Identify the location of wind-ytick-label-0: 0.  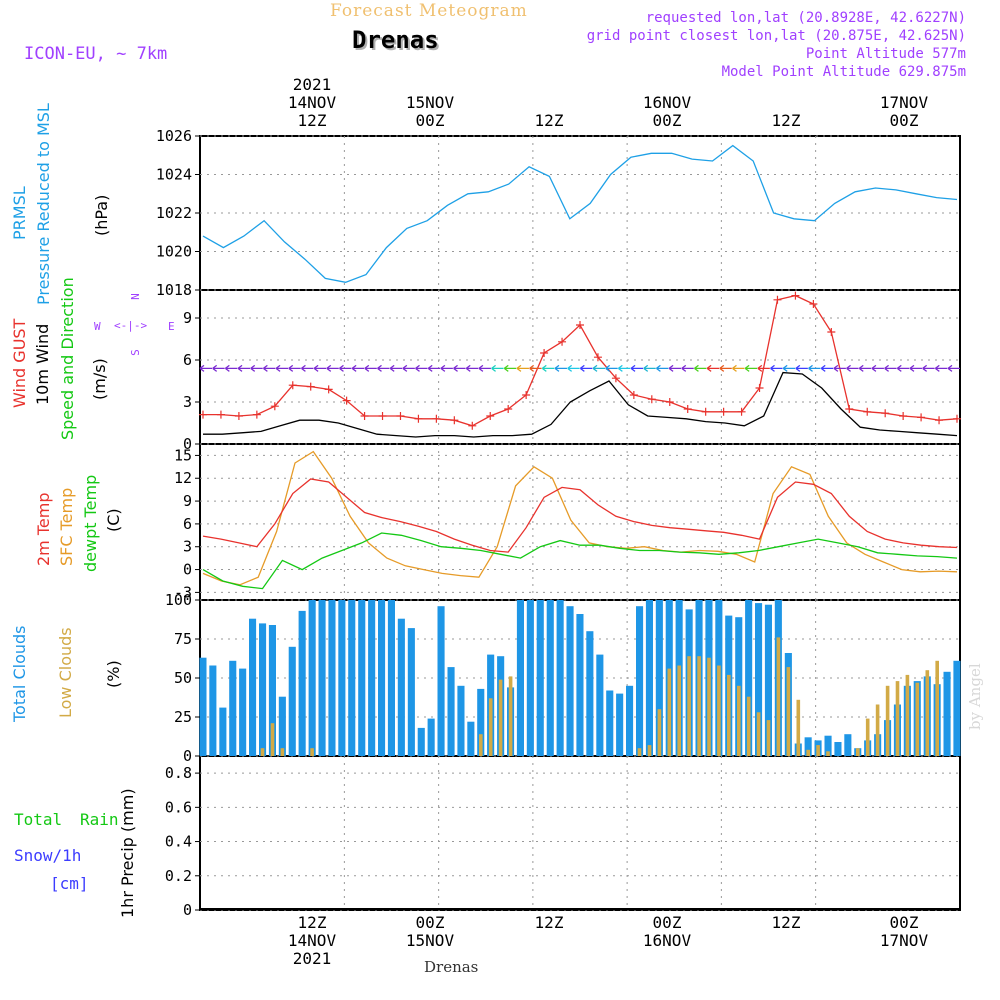
(187, 444).